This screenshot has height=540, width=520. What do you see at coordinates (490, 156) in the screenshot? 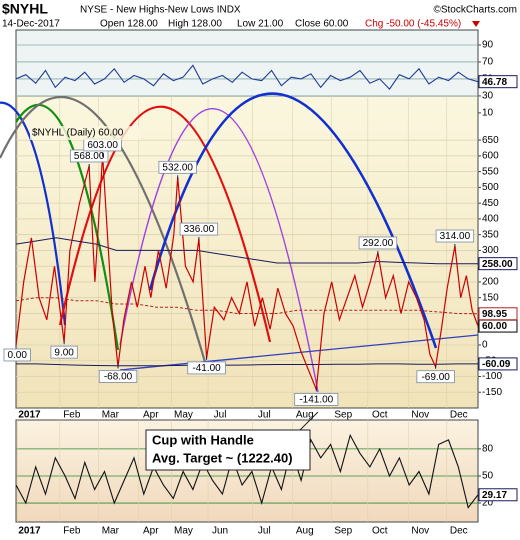
I see `y-tick-label: 600` at bounding box center [490, 156].